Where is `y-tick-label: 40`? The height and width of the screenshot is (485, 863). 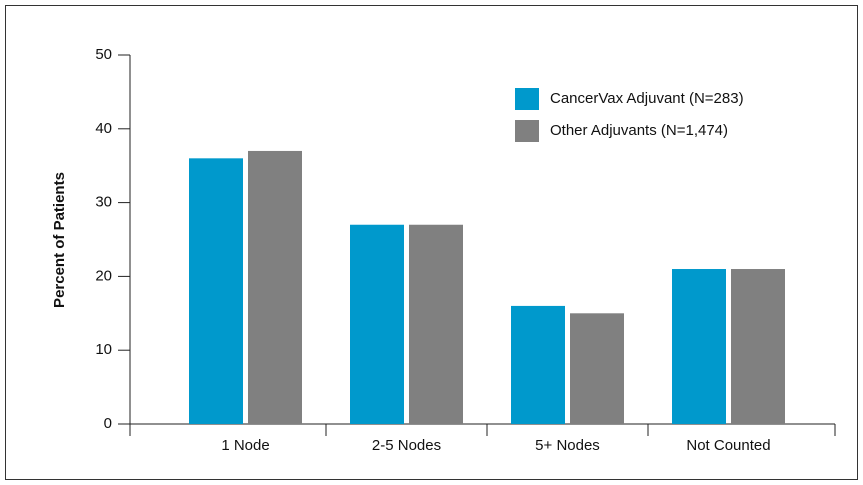 y-tick-label: 40 is located at coordinates (103, 128).